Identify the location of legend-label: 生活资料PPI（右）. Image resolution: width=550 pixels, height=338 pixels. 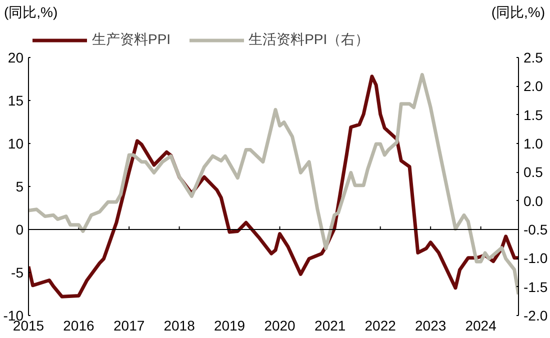
(309, 40).